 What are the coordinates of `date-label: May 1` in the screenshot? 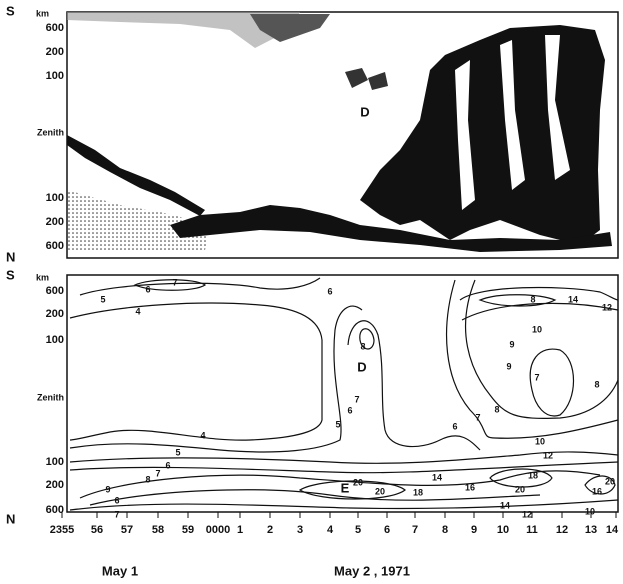 It's located at (120, 570).